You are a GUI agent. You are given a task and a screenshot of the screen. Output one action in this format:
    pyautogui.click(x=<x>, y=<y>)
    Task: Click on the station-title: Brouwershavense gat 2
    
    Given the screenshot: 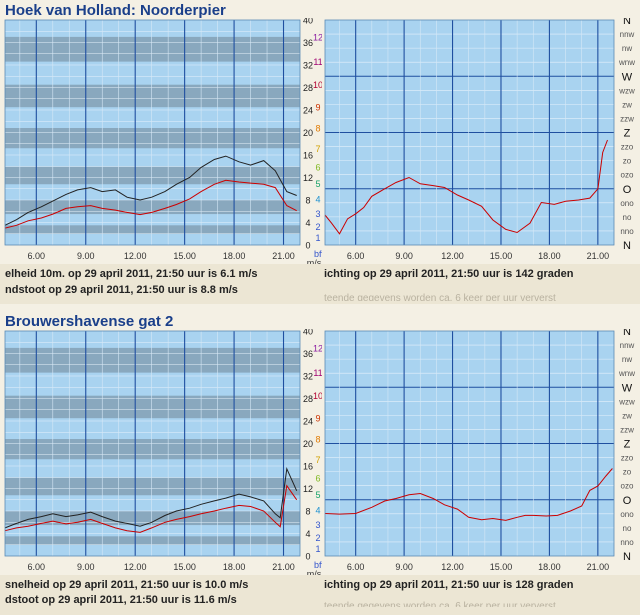 What is the action you would take?
    pyautogui.click(x=89, y=321)
    